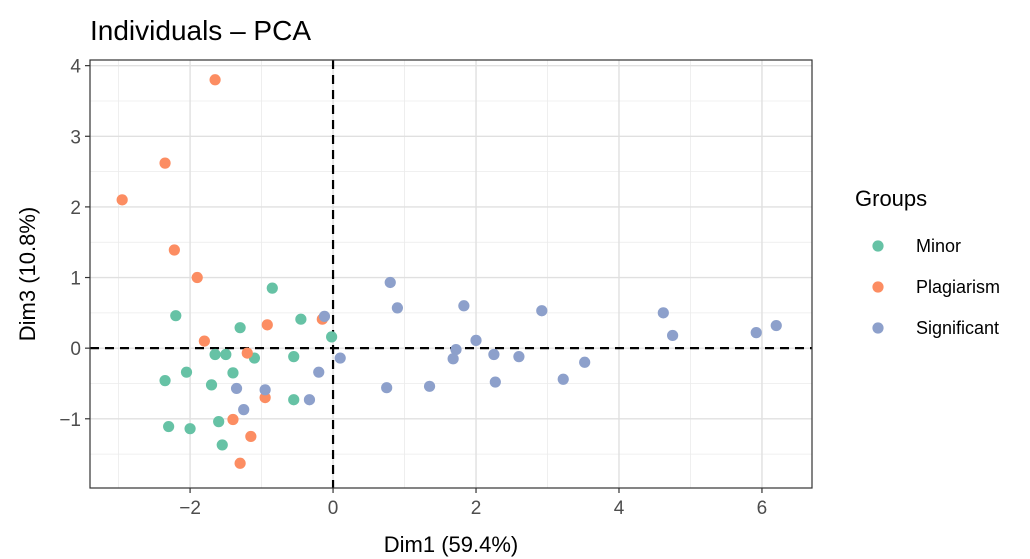 The width and height of the screenshot is (1030, 559). I want to click on legend-items: Minor Plagiarism Significant, so click(936, 287).